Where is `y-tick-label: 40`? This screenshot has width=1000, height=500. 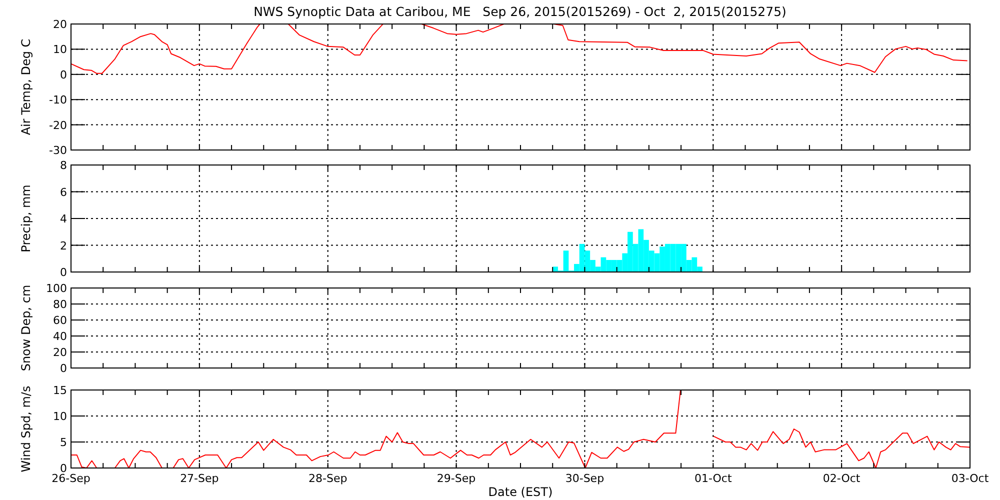
y-tick-label: 40 is located at coordinates (60, 336).